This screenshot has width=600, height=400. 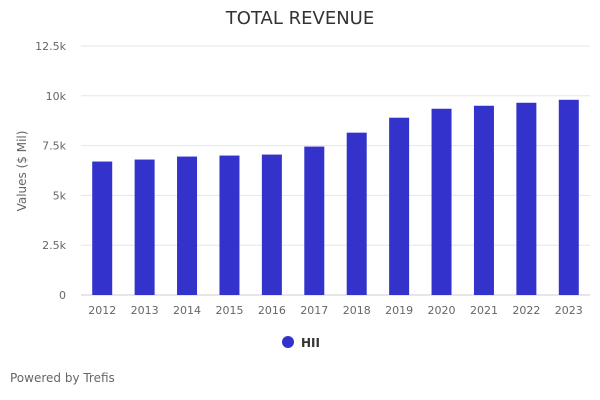 What do you see at coordinates (229, 225) in the screenshot?
I see `bar-2015` at bounding box center [229, 225].